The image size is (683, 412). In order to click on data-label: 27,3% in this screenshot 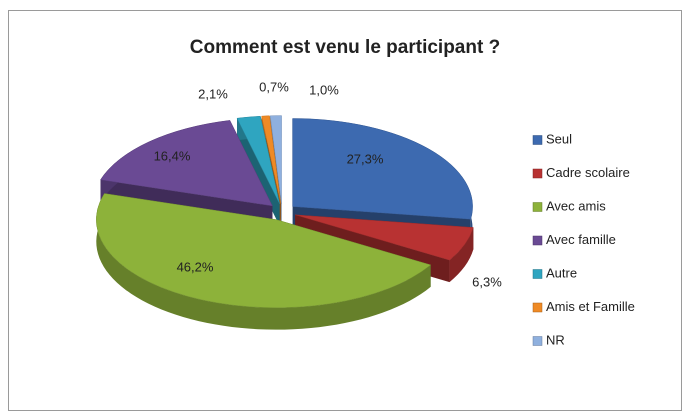, I will do `click(365, 158)`.